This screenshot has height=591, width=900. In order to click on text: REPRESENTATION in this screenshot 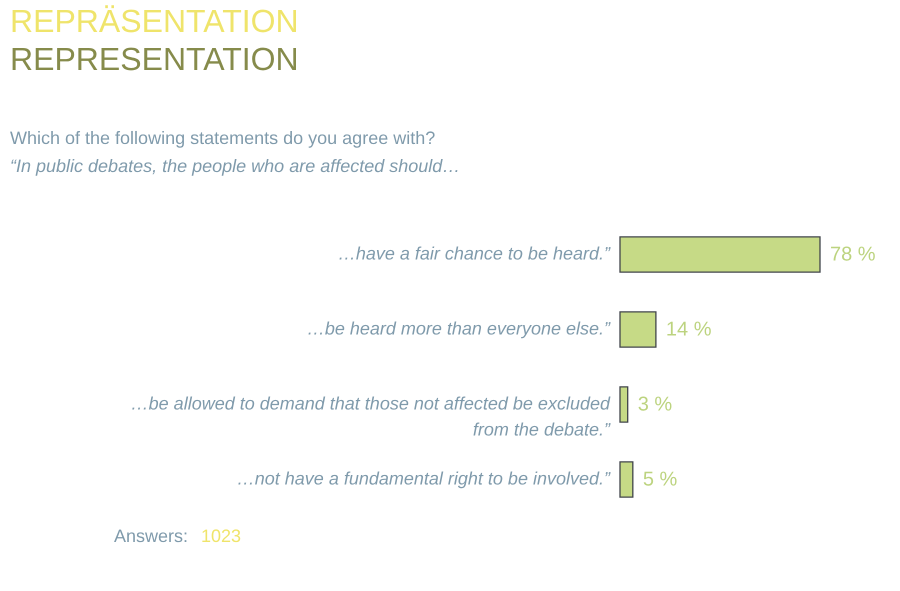, I will do `click(154, 59)`.